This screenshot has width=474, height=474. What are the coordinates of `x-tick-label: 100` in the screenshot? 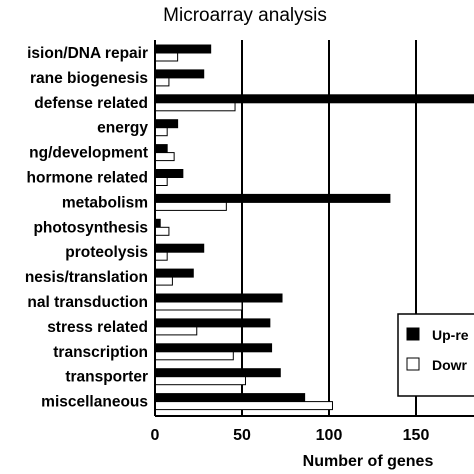 It's located at (329, 435).